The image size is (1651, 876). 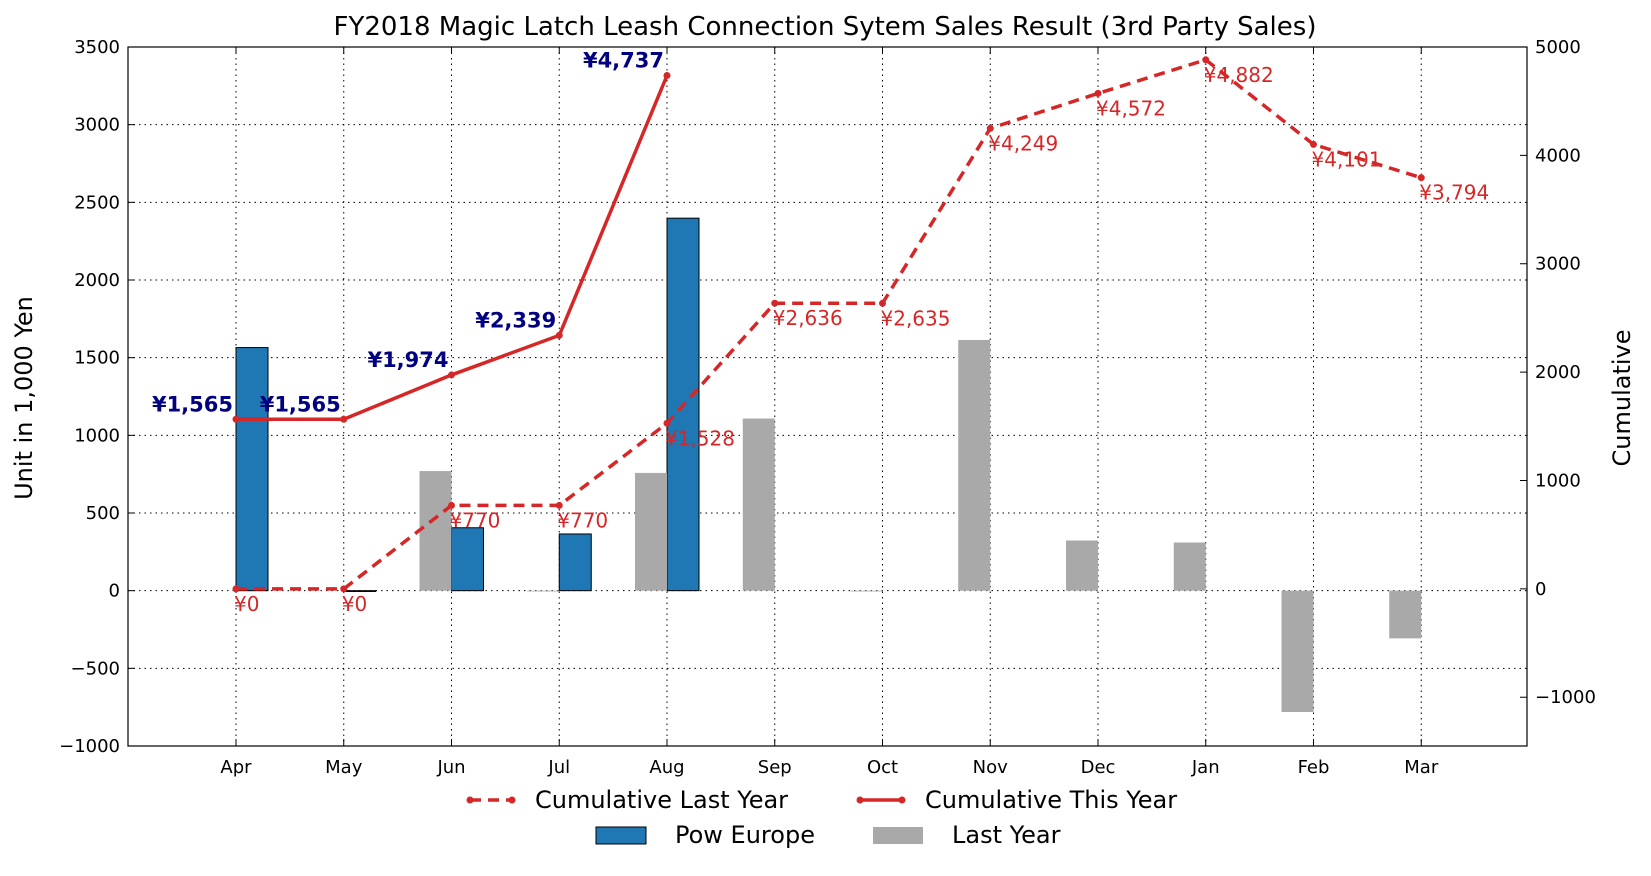 What do you see at coordinates (97, 202) in the screenshot?
I see `y-left-tick-label: 2500` at bounding box center [97, 202].